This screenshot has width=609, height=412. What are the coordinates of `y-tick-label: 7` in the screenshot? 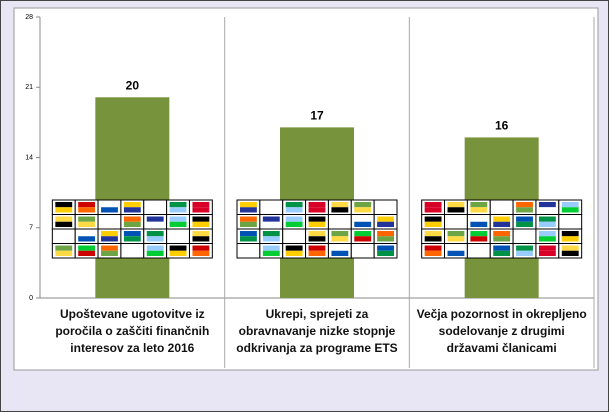 It's located at (31, 228).